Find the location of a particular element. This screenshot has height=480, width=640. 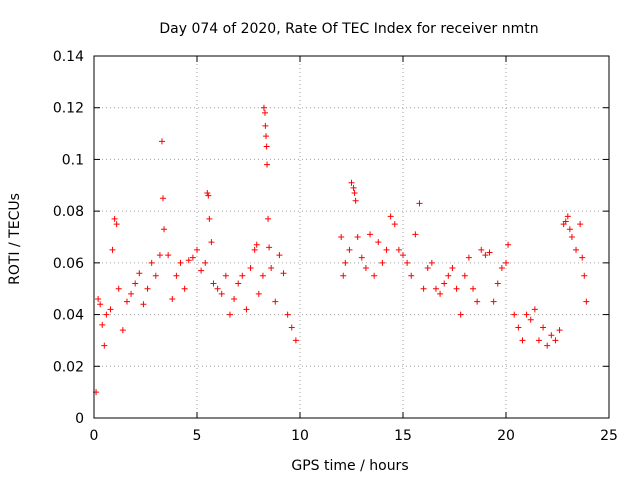

y-tick-label: 0.1 is located at coordinates (73, 160).